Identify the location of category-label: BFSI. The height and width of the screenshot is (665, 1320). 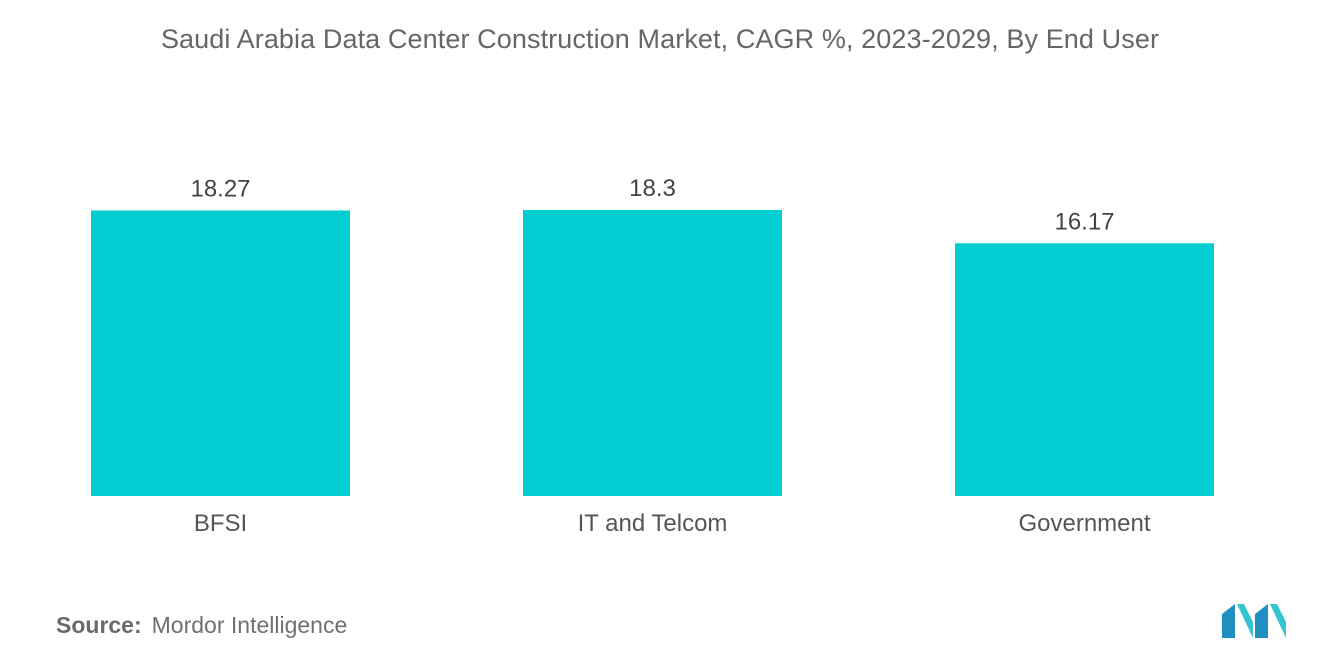
(220, 523).